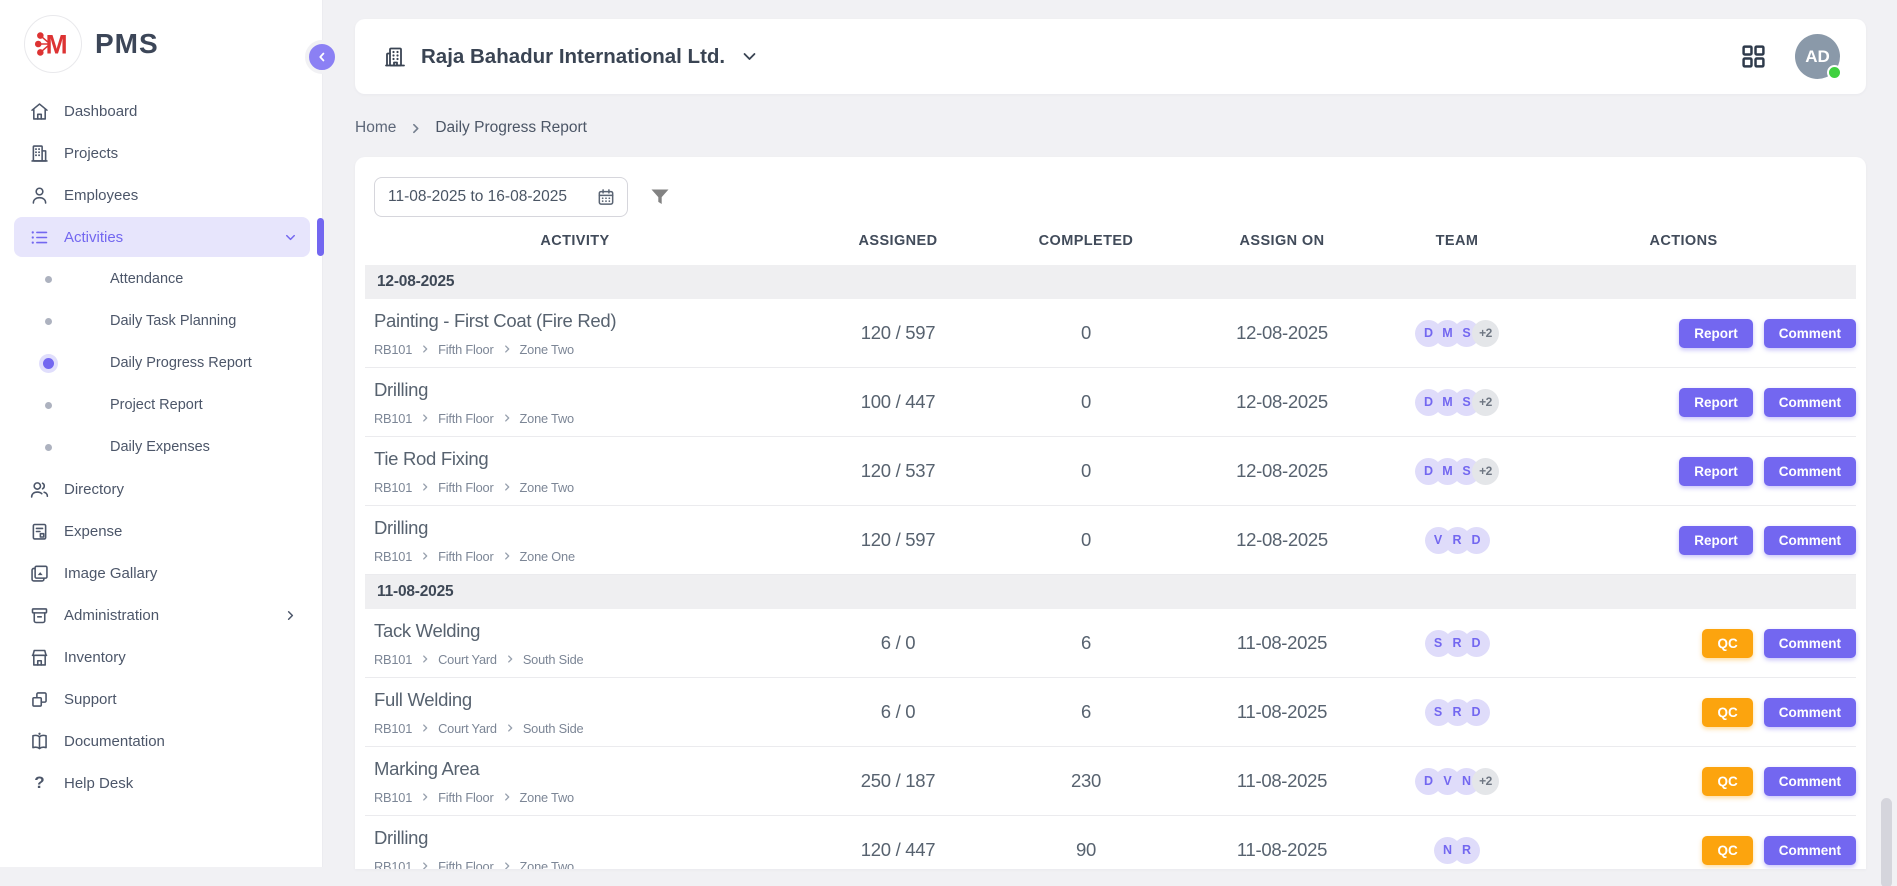 The width and height of the screenshot is (1897, 886). I want to click on sidebar-item-inventory: Inventory, so click(162, 657).